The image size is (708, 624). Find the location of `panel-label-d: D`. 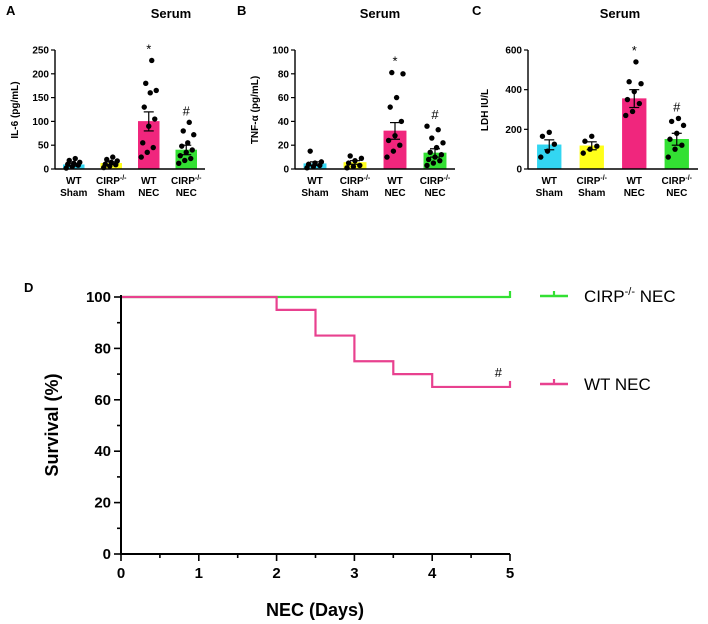

panel-label-d: D is located at coordinates (28, 287).